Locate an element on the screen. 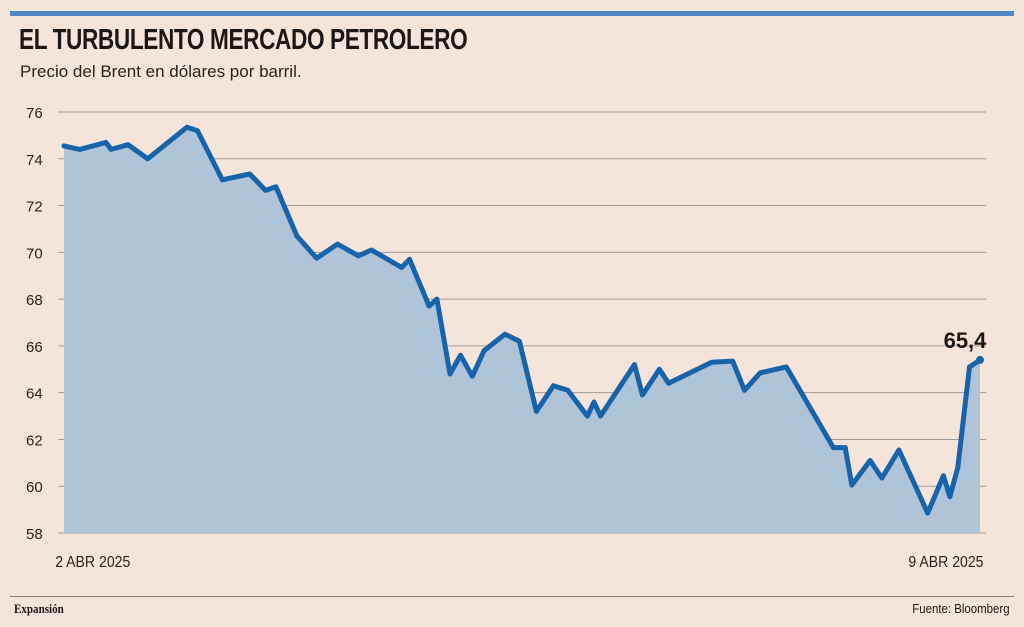  y-tick-label: 72 is located at coordinates (34, 207).